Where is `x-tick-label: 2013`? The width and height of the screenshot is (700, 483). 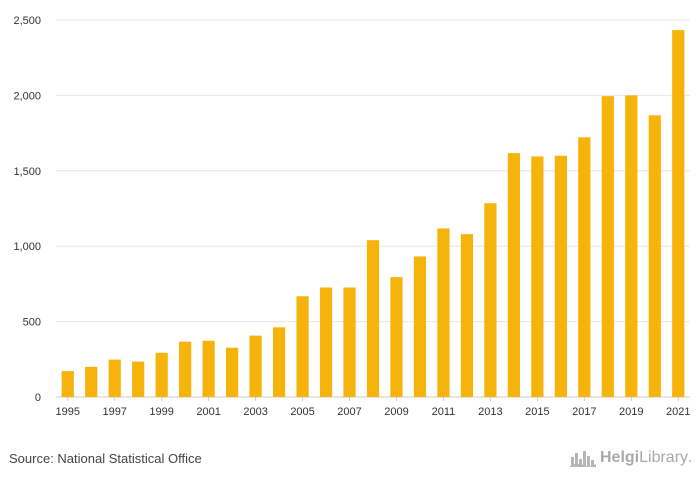 x-tick-label: 2013 is located at coordinates (490, 412).